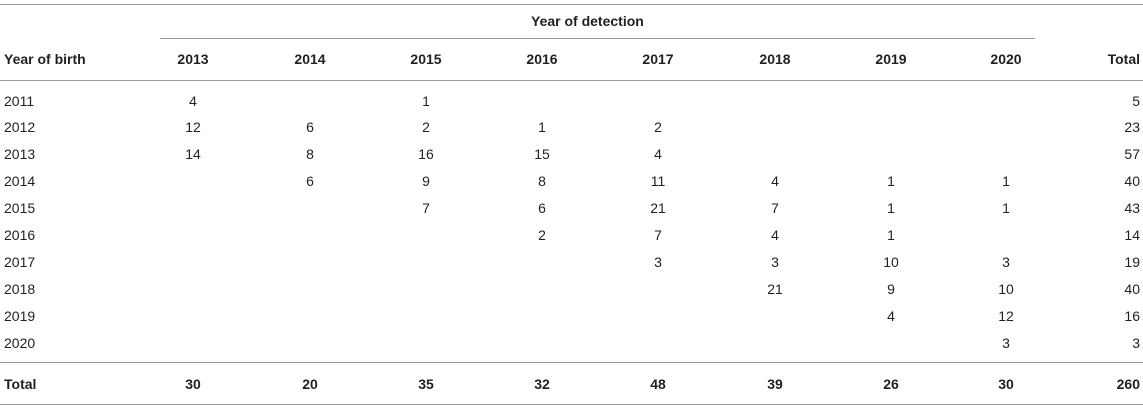 This screenshot has height=409, width=1143. I want to click on row-label: 2020, so click(20, 343).